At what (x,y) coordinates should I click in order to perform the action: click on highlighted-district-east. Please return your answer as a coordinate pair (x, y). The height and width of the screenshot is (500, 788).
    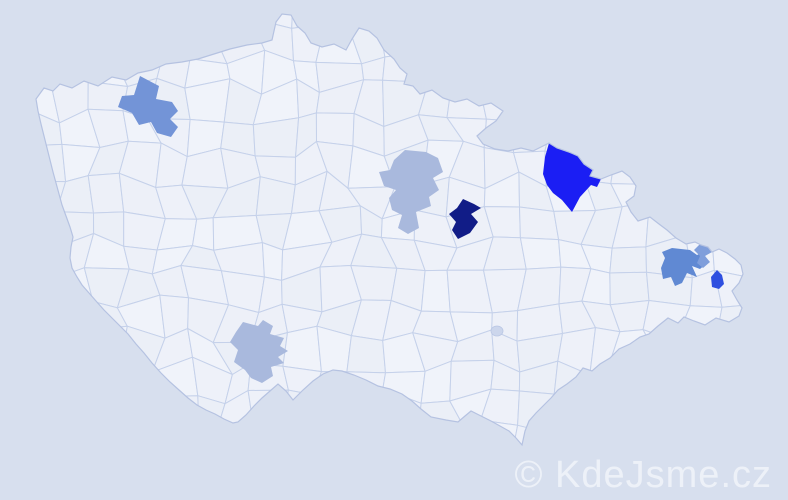
    Looking at the image, I should click on (684, 267).